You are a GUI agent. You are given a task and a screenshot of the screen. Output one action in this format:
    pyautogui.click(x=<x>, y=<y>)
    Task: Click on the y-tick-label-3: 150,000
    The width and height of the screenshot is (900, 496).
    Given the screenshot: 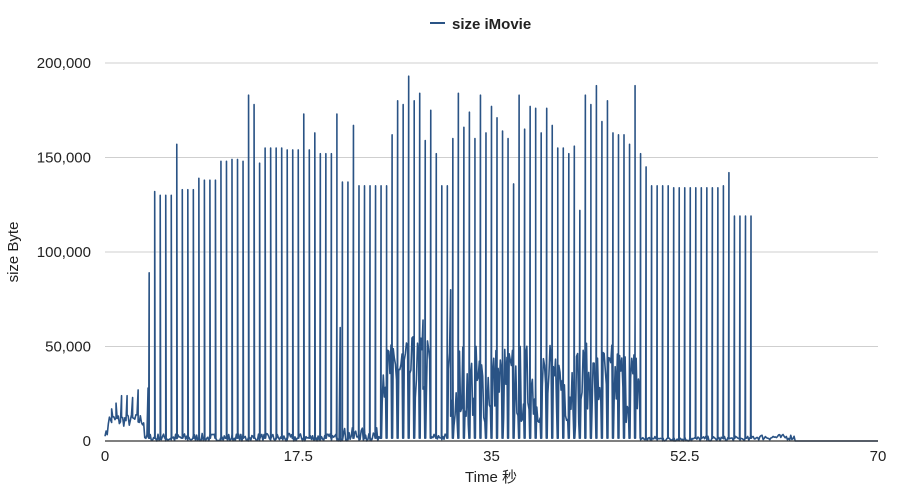 What is the action you would take?
    pyautogui.click(x=64, y=158)
    